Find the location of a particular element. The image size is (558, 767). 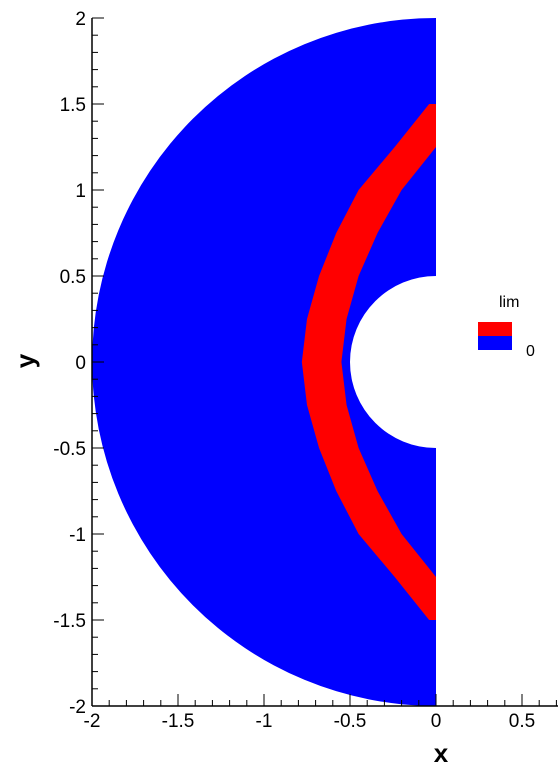

y-tick-label: -1.5 is located at coordinates (69, 621).